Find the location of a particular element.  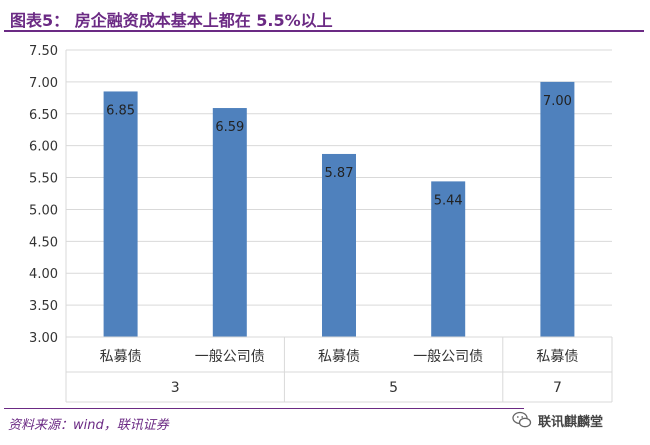

chart-header: 图表5： 房企融资成本基本上都在 5.5%以上 is located at coordinates (324, 18).